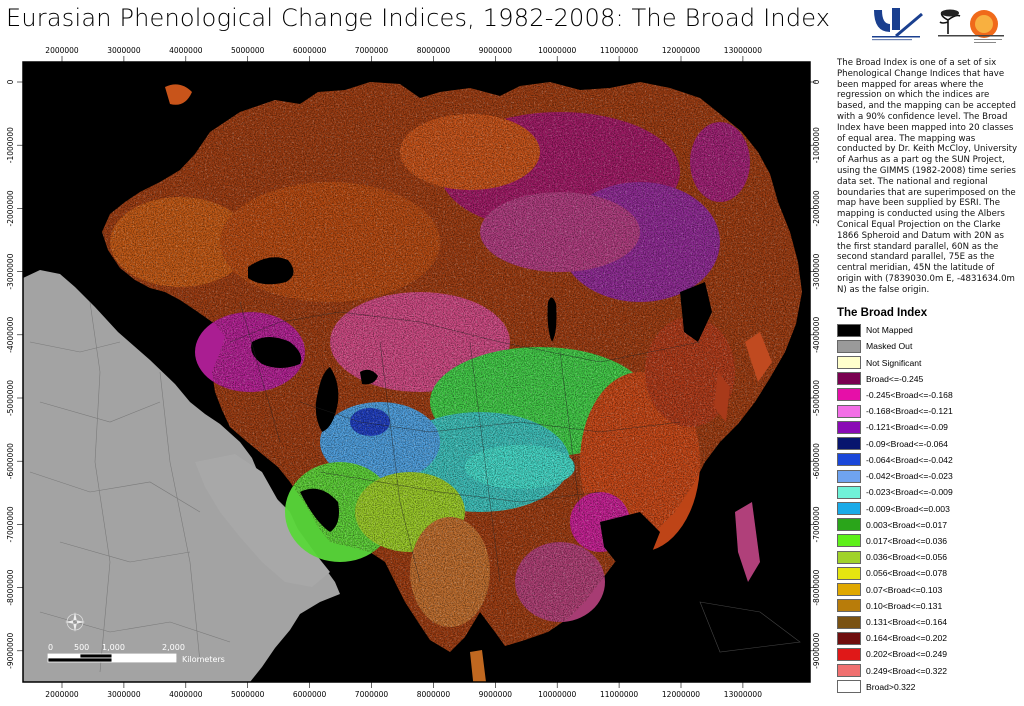 This screenshot has width=1024, height=706. I want to click on y-tick-label-left: -4000000, so click(10, 335).